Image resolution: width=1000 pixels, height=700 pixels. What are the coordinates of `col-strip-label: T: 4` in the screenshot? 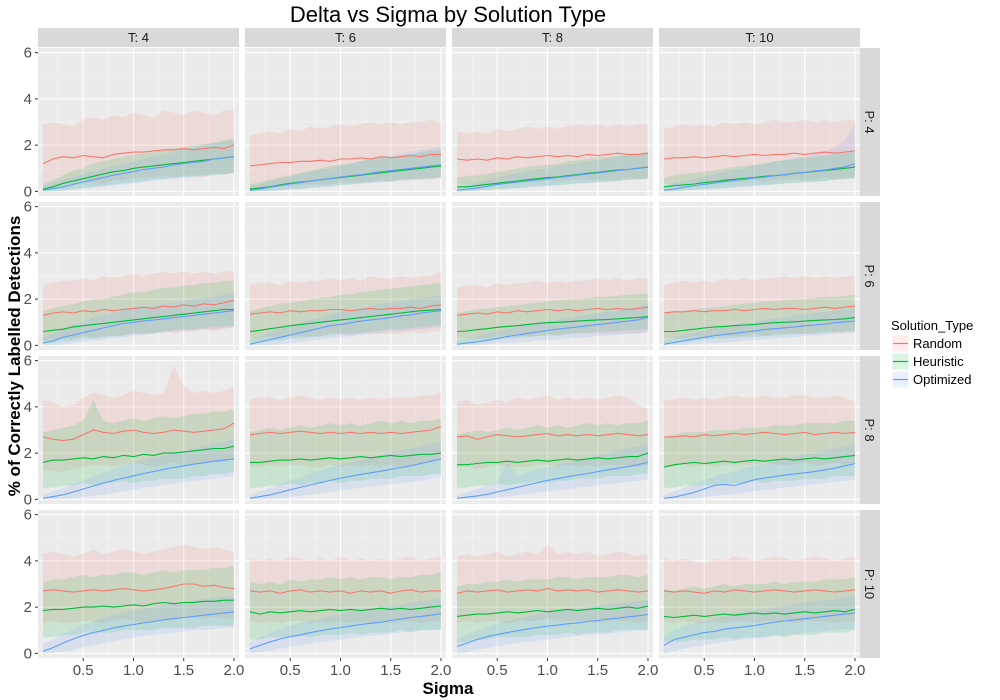 It's located at (138, 37).